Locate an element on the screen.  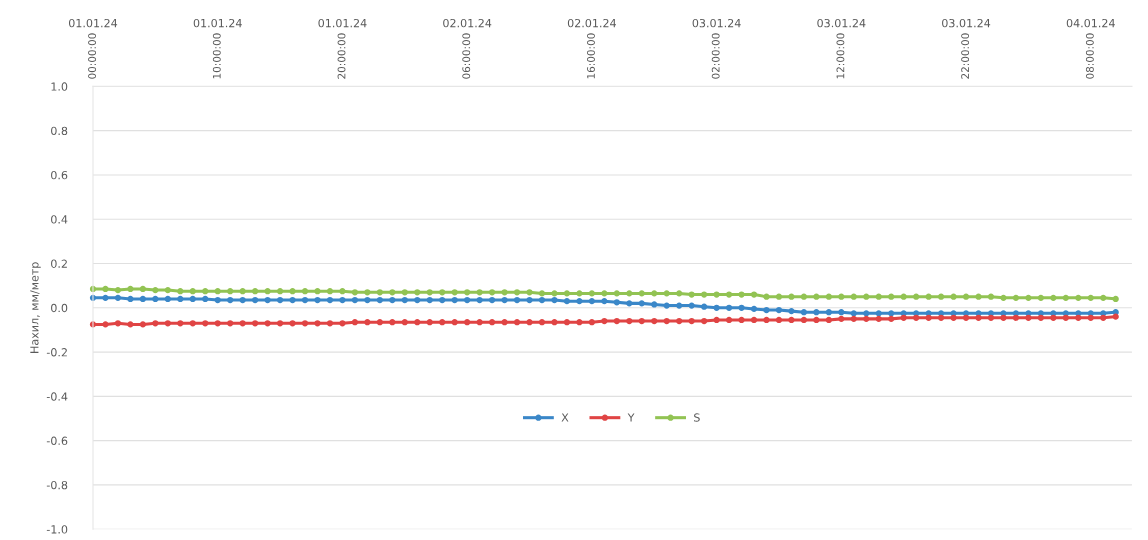
x-tick-label: 00:00:00 is located at coordinates (92, 56).